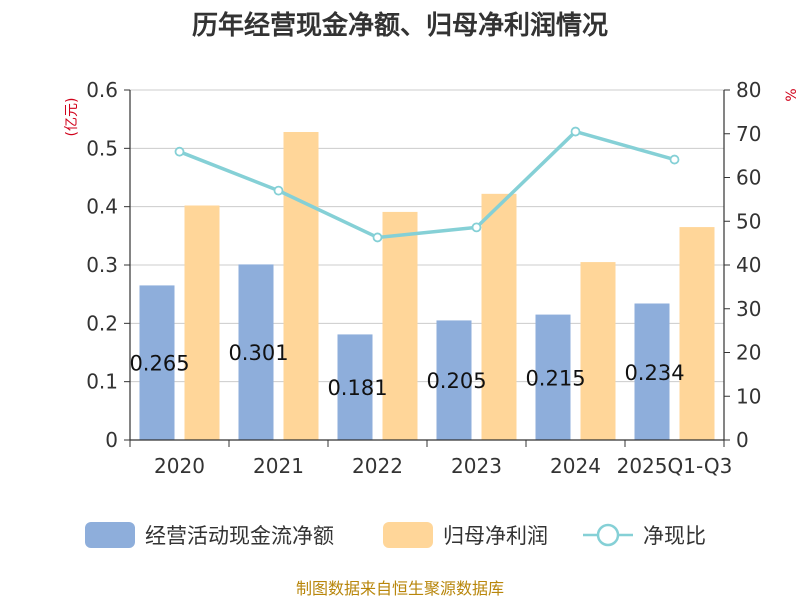 The image size is (800, 600). Describe the element at coordinates (377, 466) in the screenshot. I see `x-tick-label: 2022` at that location.